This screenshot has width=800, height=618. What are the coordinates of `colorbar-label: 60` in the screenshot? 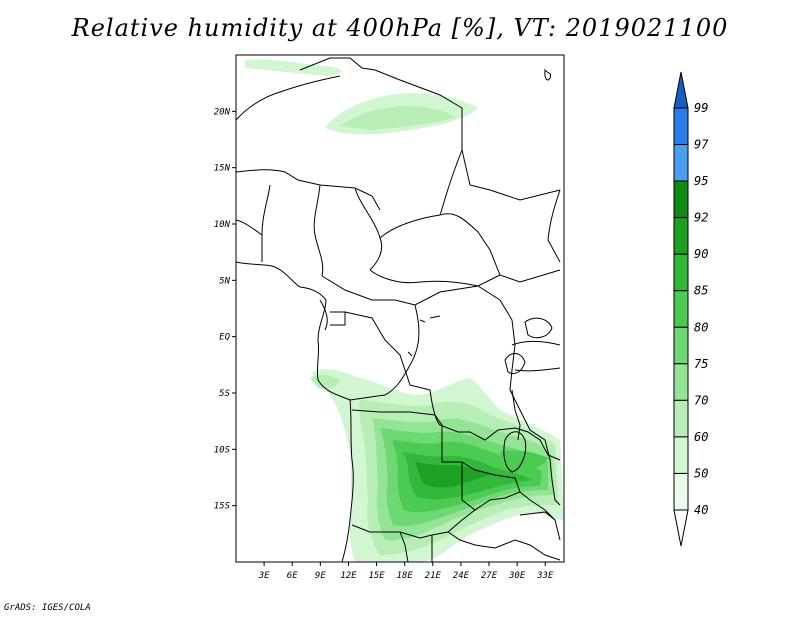 It's located at (701, 437).